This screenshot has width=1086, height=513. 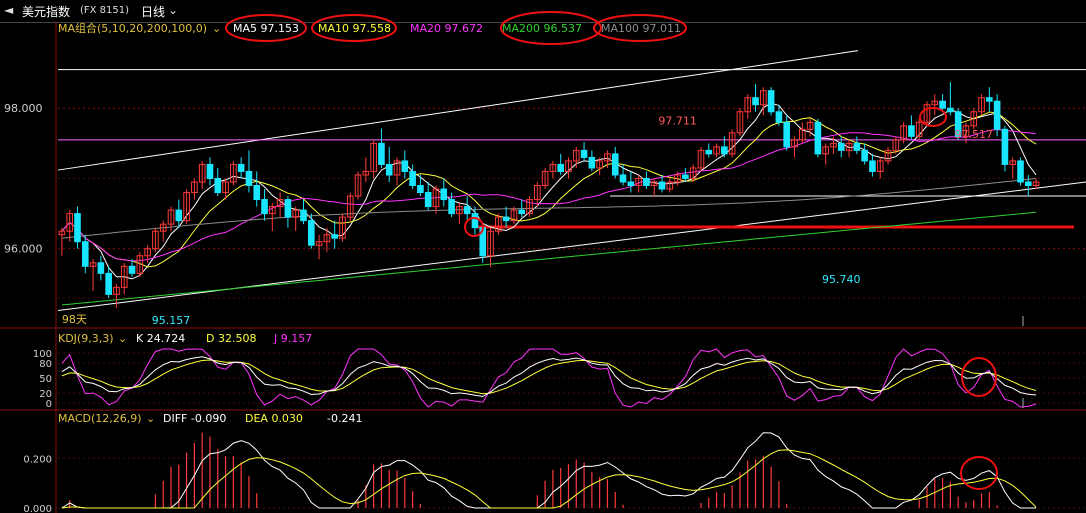 I want to click on kdj-tick-label: 50, so click(x=45, y=379).